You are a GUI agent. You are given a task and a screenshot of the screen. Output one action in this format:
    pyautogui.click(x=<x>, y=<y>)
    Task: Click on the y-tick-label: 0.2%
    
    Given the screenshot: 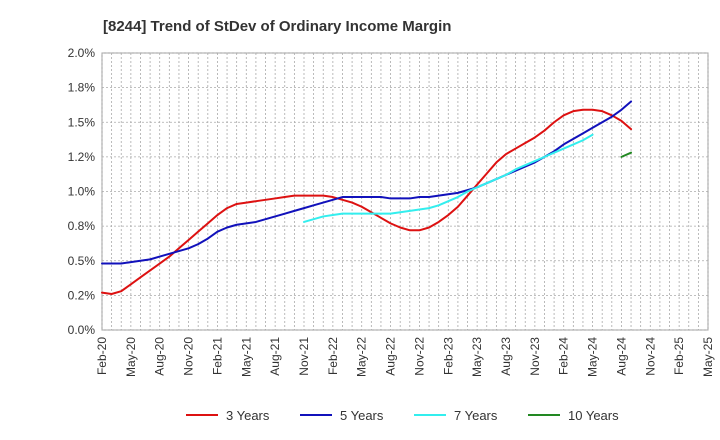 What is the action you would take?
    pyautogui.click(x=82, y=295)
    